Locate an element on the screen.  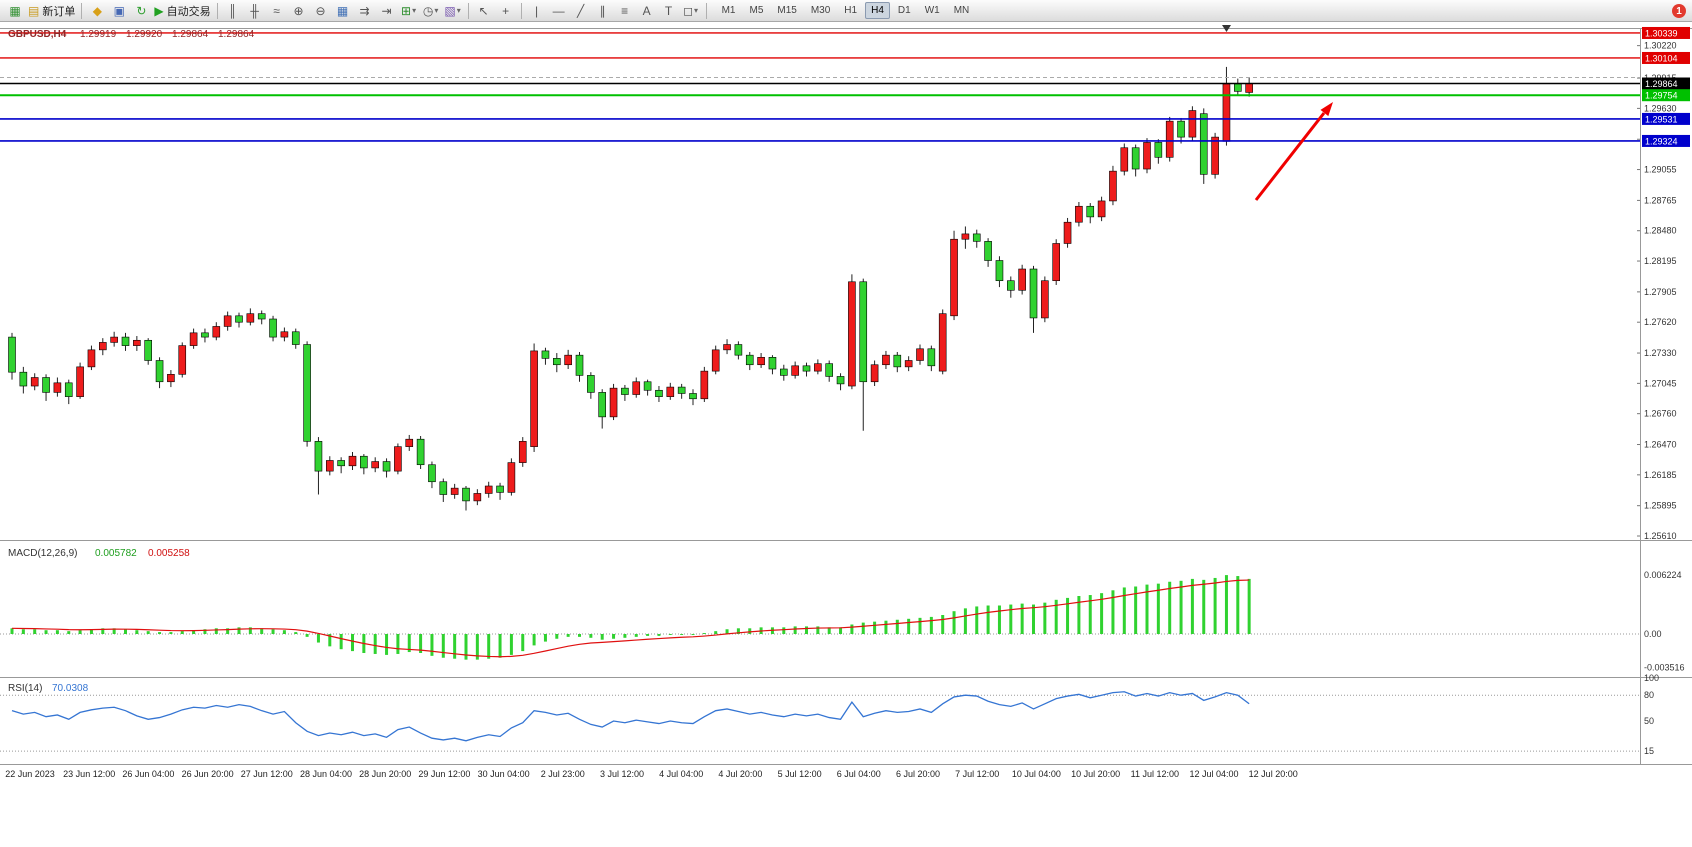
tf-button-m5: M5 is located at coordinates (756, 10).